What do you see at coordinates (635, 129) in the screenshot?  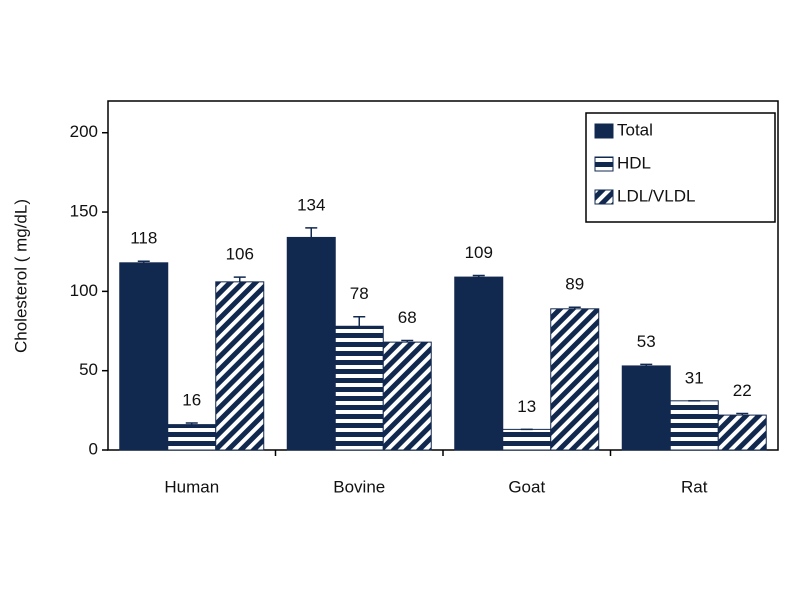 I see `legend-label: Total` at bounding box center [635, 129].